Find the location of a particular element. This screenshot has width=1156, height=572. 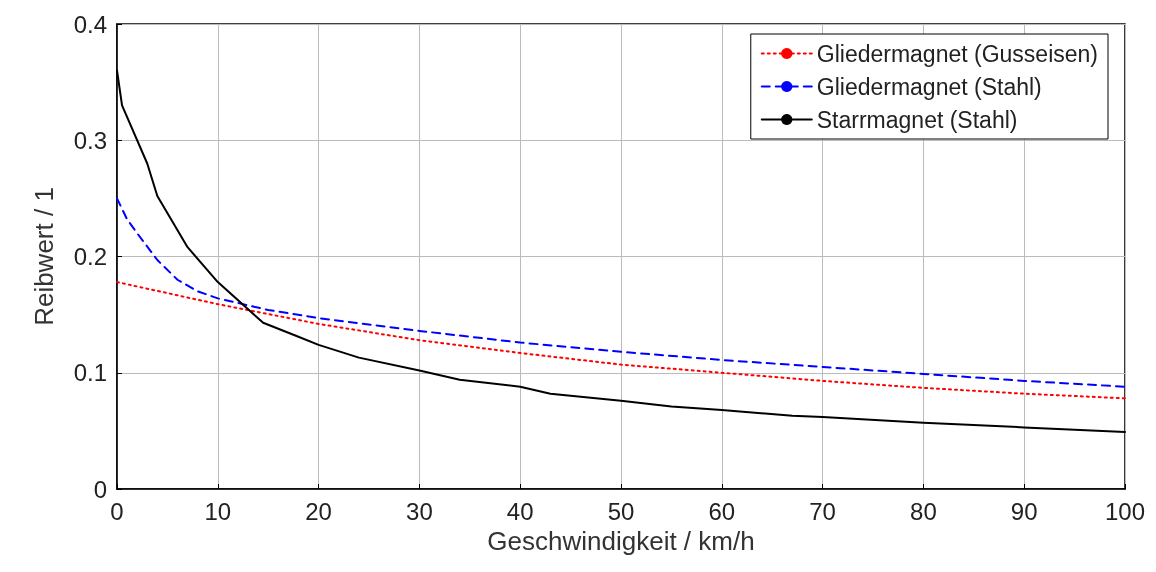

x-tick-label: 20 is located at coordinates (318, 511).